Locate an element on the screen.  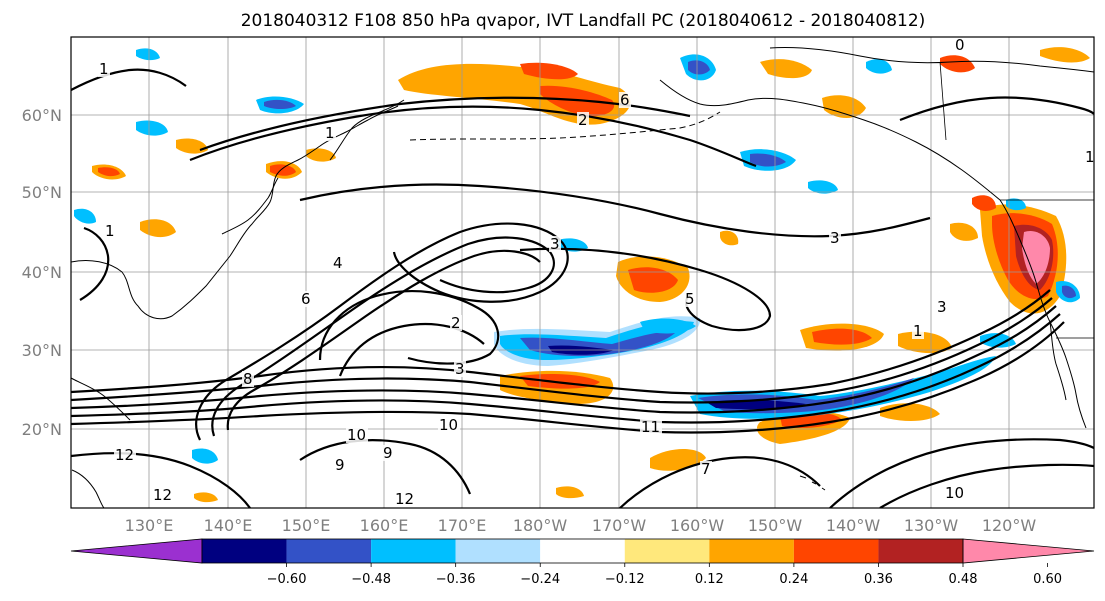
colorbar-tick-label: 0.60 is located at coordinates (1047, 579).